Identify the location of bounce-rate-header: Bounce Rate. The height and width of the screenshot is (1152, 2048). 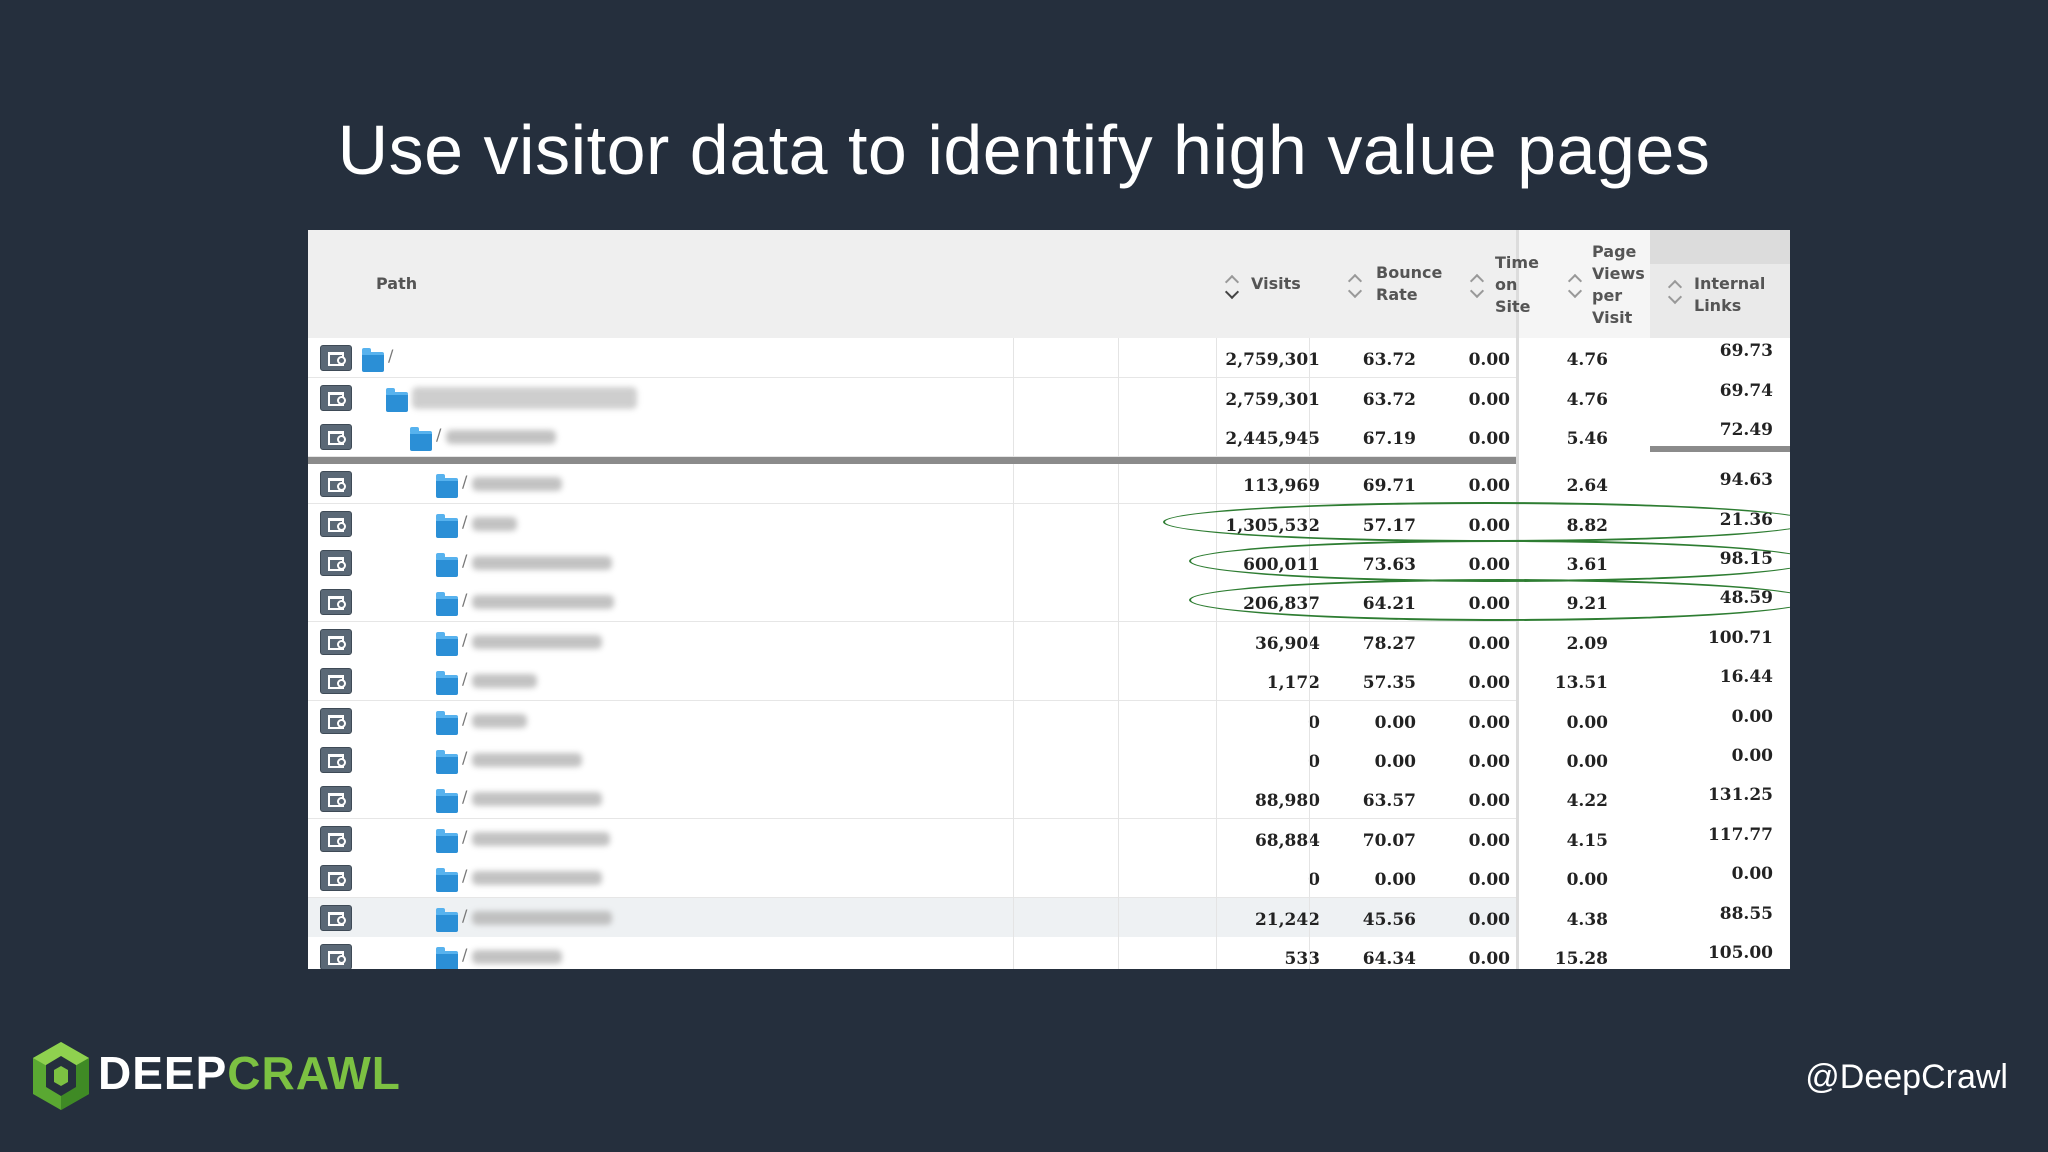
(1409, 284).